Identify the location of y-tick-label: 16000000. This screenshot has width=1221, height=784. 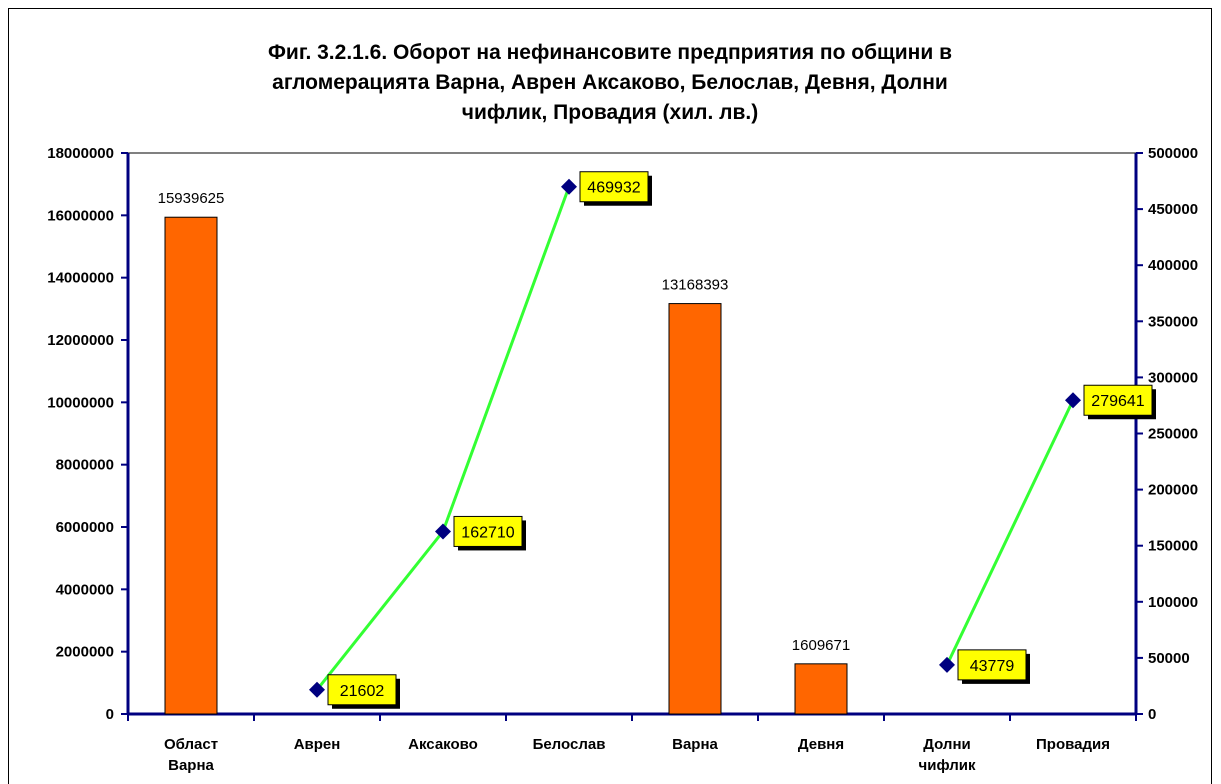
(80, 215).